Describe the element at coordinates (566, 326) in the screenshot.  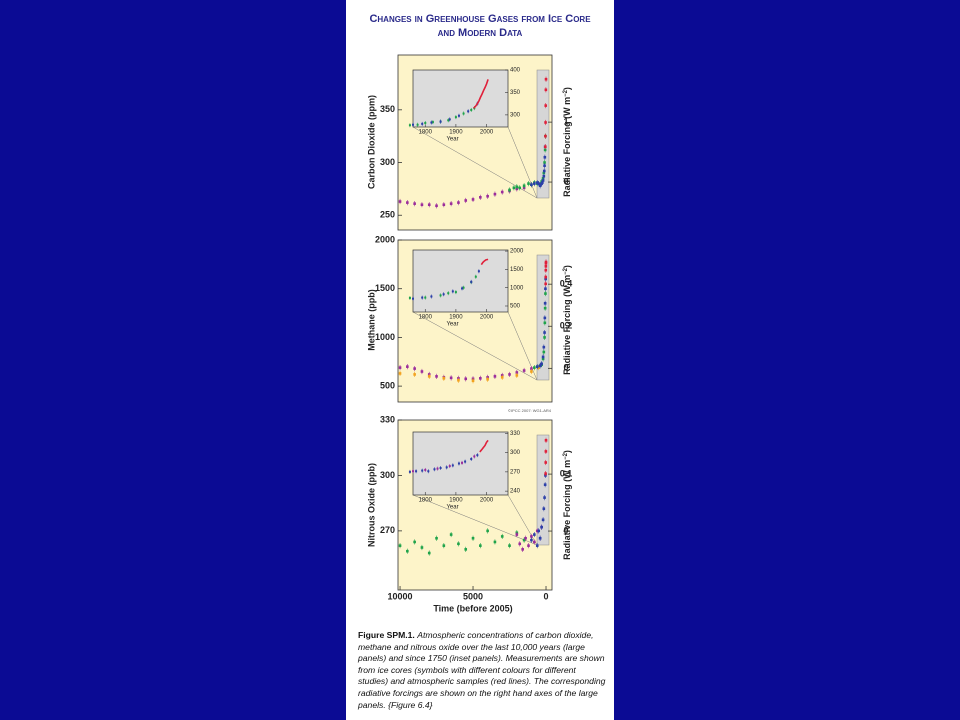
I see `y2-tick-label: 0.2` at that location.